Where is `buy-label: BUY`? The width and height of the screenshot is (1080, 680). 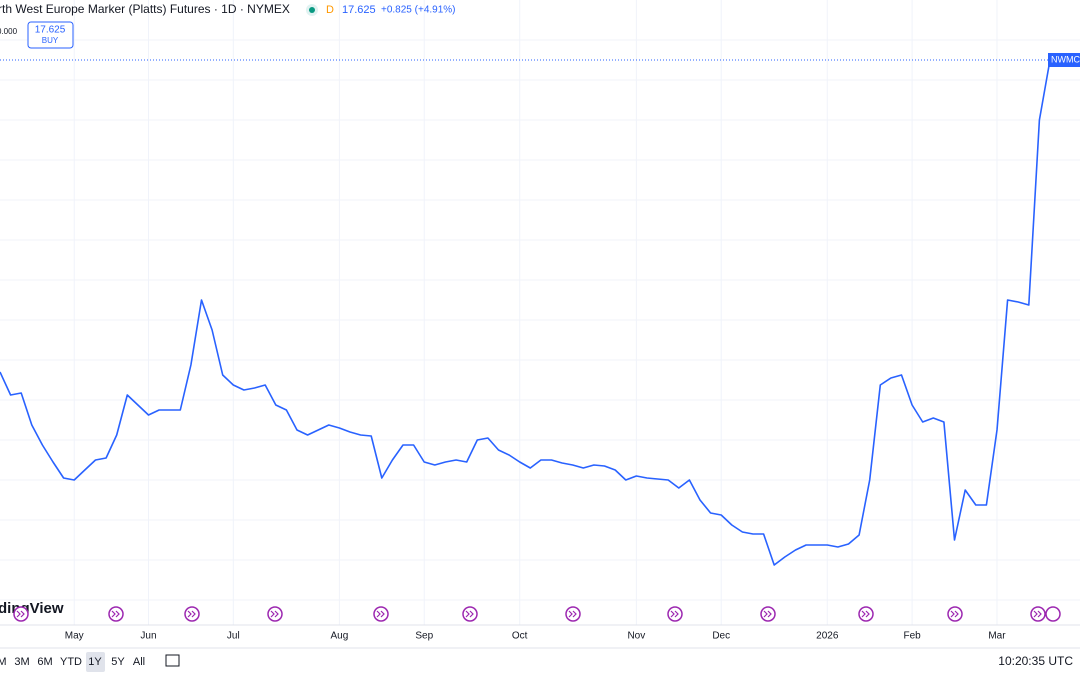 buy-label: BUY is located at coordinates (50, 40).